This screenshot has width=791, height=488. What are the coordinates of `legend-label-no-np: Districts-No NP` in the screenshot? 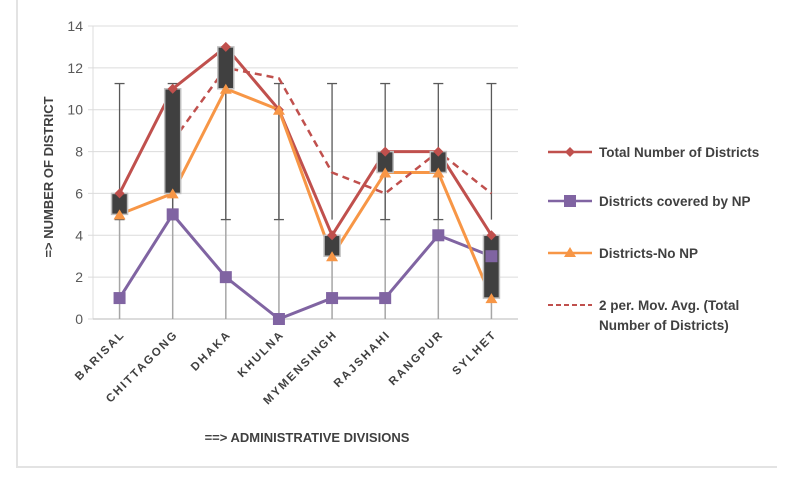 It's located at (648, 253).